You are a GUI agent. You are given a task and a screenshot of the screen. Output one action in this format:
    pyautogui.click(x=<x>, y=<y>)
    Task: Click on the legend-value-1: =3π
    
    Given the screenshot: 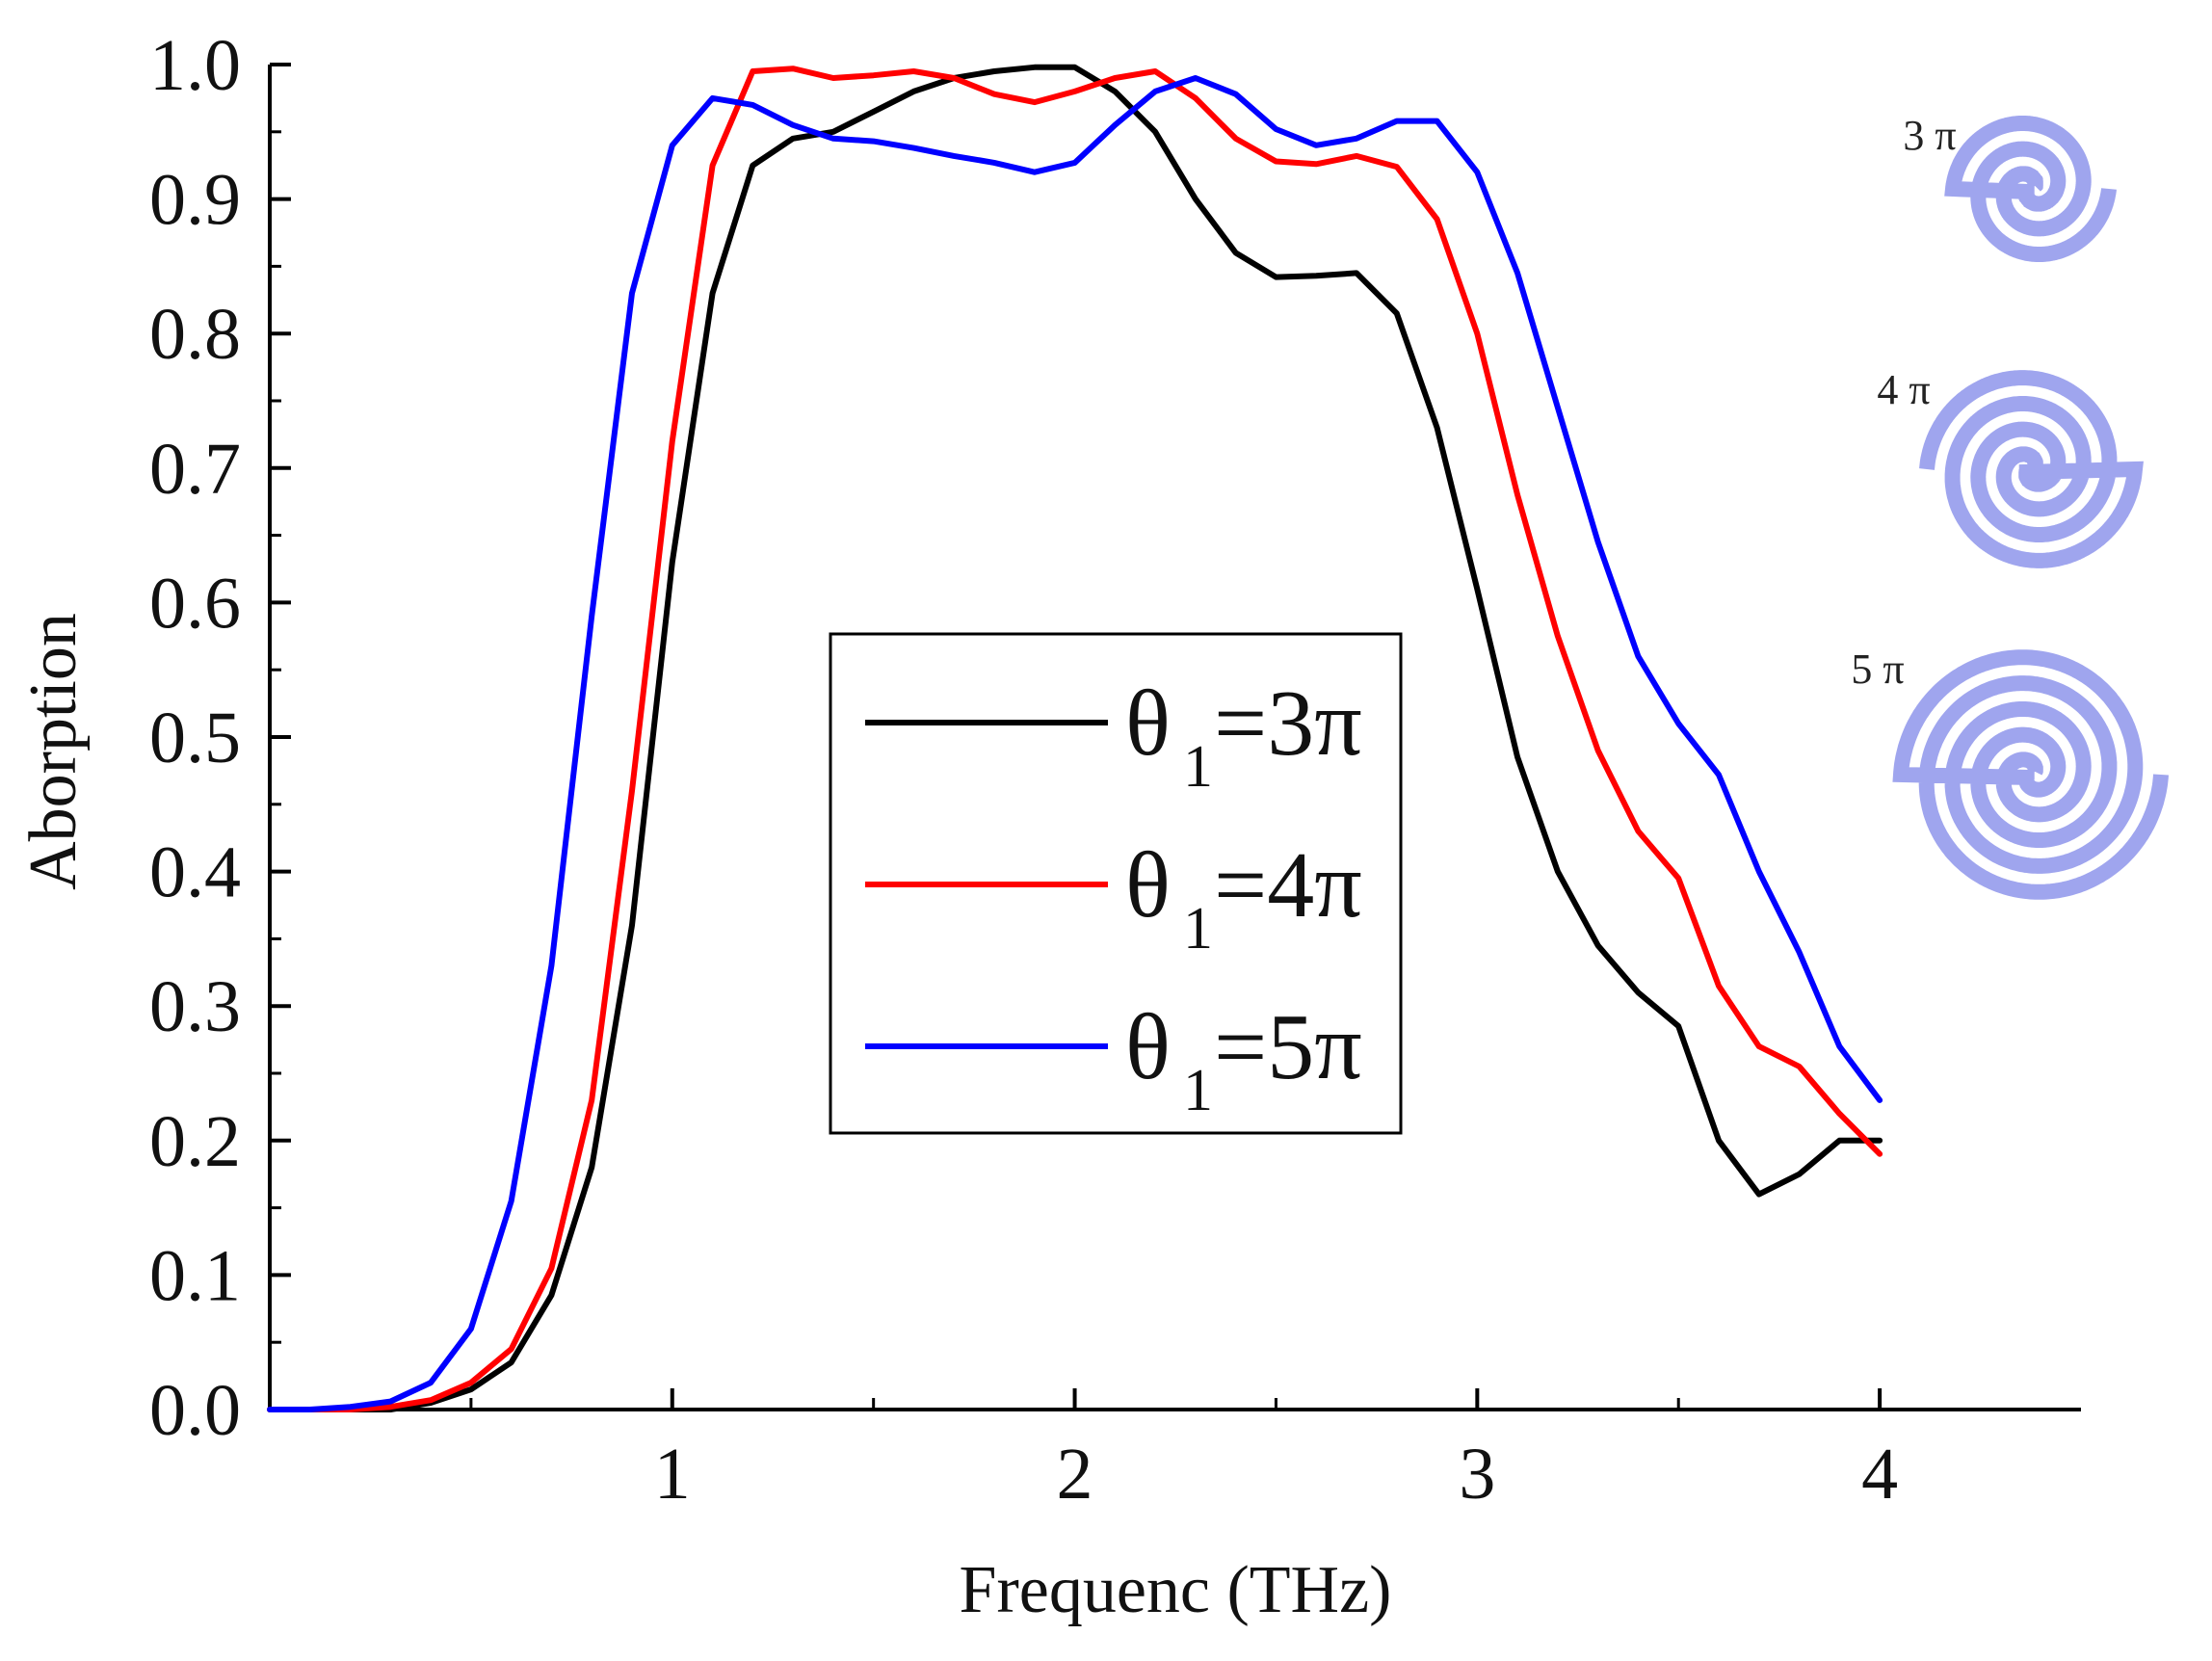 What is the action you would take?
    pyautogui.click(x=1288, y=724)
    